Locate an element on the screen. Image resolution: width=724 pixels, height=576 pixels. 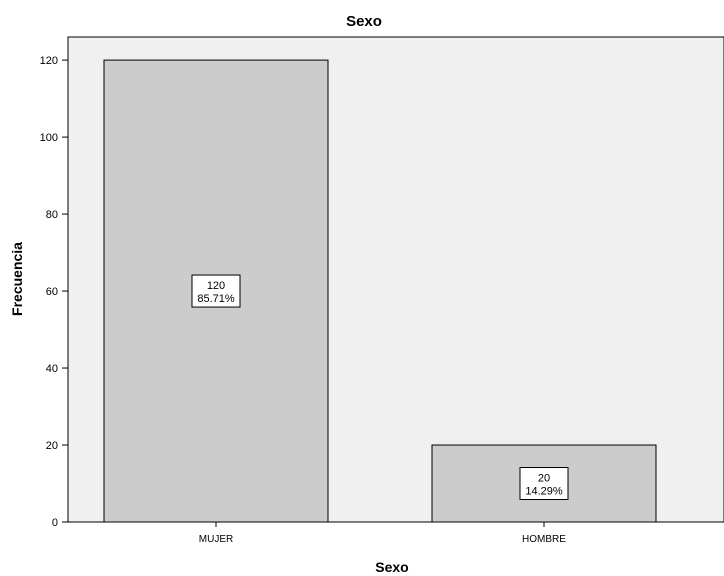
x-tick-label: MUJER is located at coordinates (216, 539).